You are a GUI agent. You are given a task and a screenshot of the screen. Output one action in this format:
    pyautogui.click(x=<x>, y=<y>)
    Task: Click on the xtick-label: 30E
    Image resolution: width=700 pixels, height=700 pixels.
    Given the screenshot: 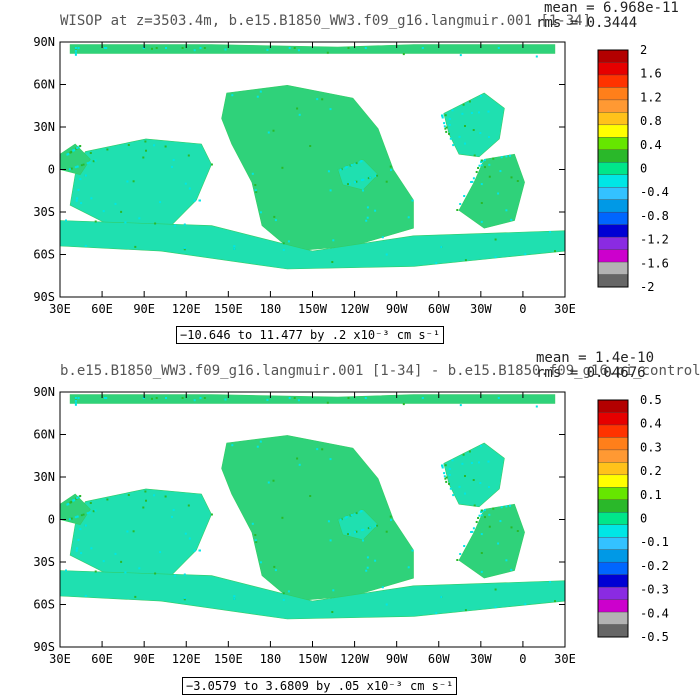 What is the action you would take?
    pyautogui.click(x=60, y=309)
    